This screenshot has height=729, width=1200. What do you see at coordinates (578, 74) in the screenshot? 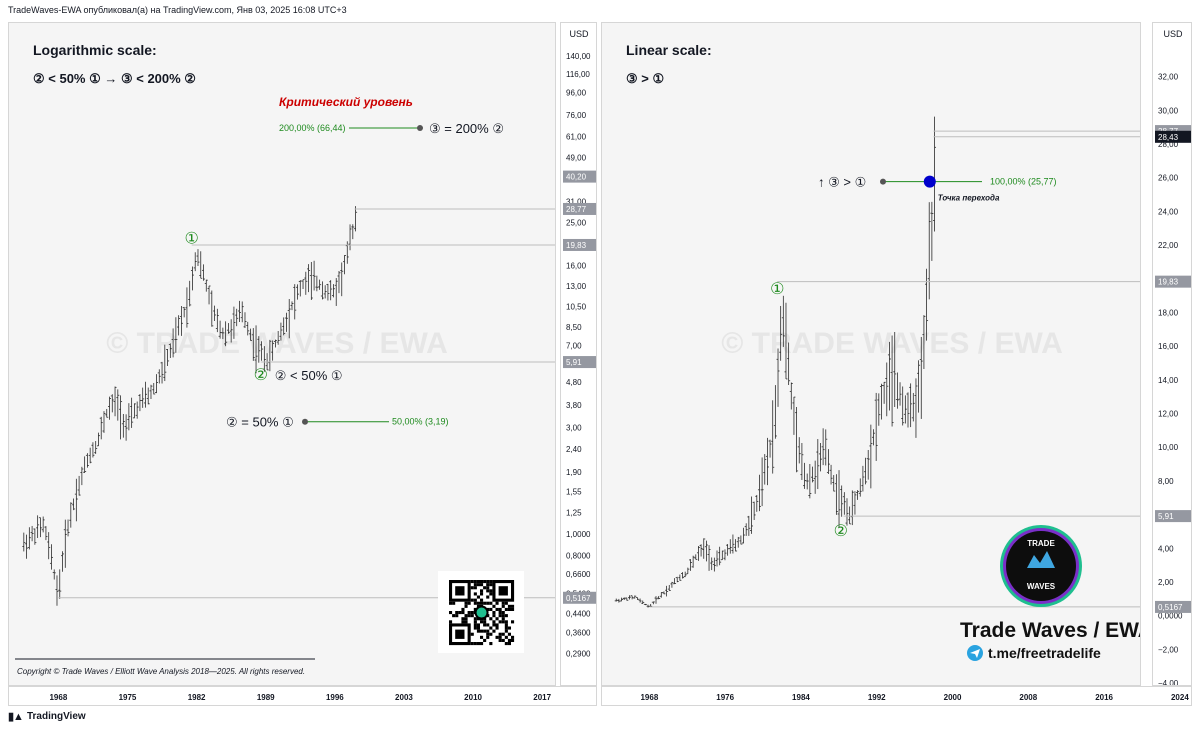
I see `y-tick-label: 116,00` at bounding box center [578, 74].